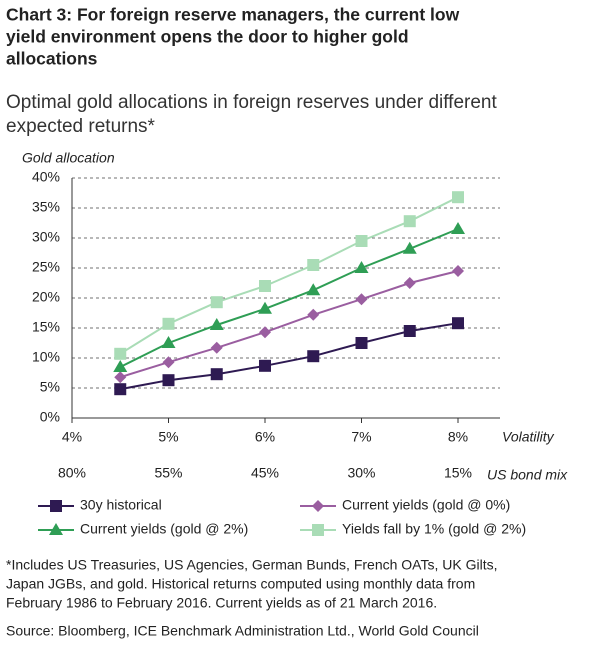 The image size is (599, 657). What do you see at coordinates (361, 473) in the screenshot?
I see `bond-mix-label: 30%` at bounding box center [361, 473].